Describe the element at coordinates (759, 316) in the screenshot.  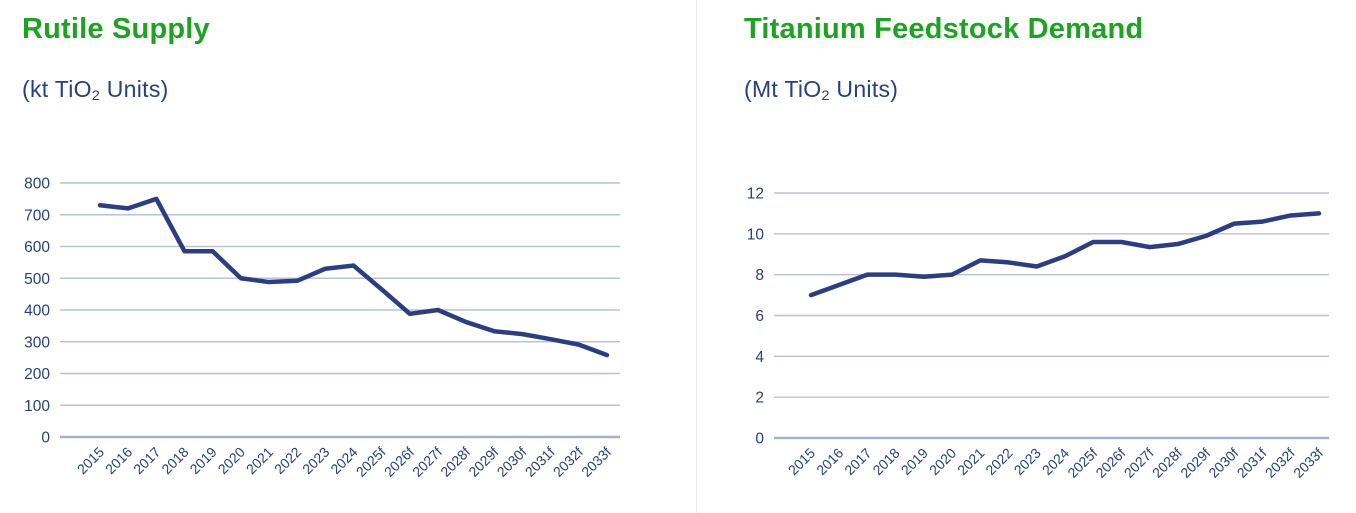
I see `y-tick-label: 6` at that location.